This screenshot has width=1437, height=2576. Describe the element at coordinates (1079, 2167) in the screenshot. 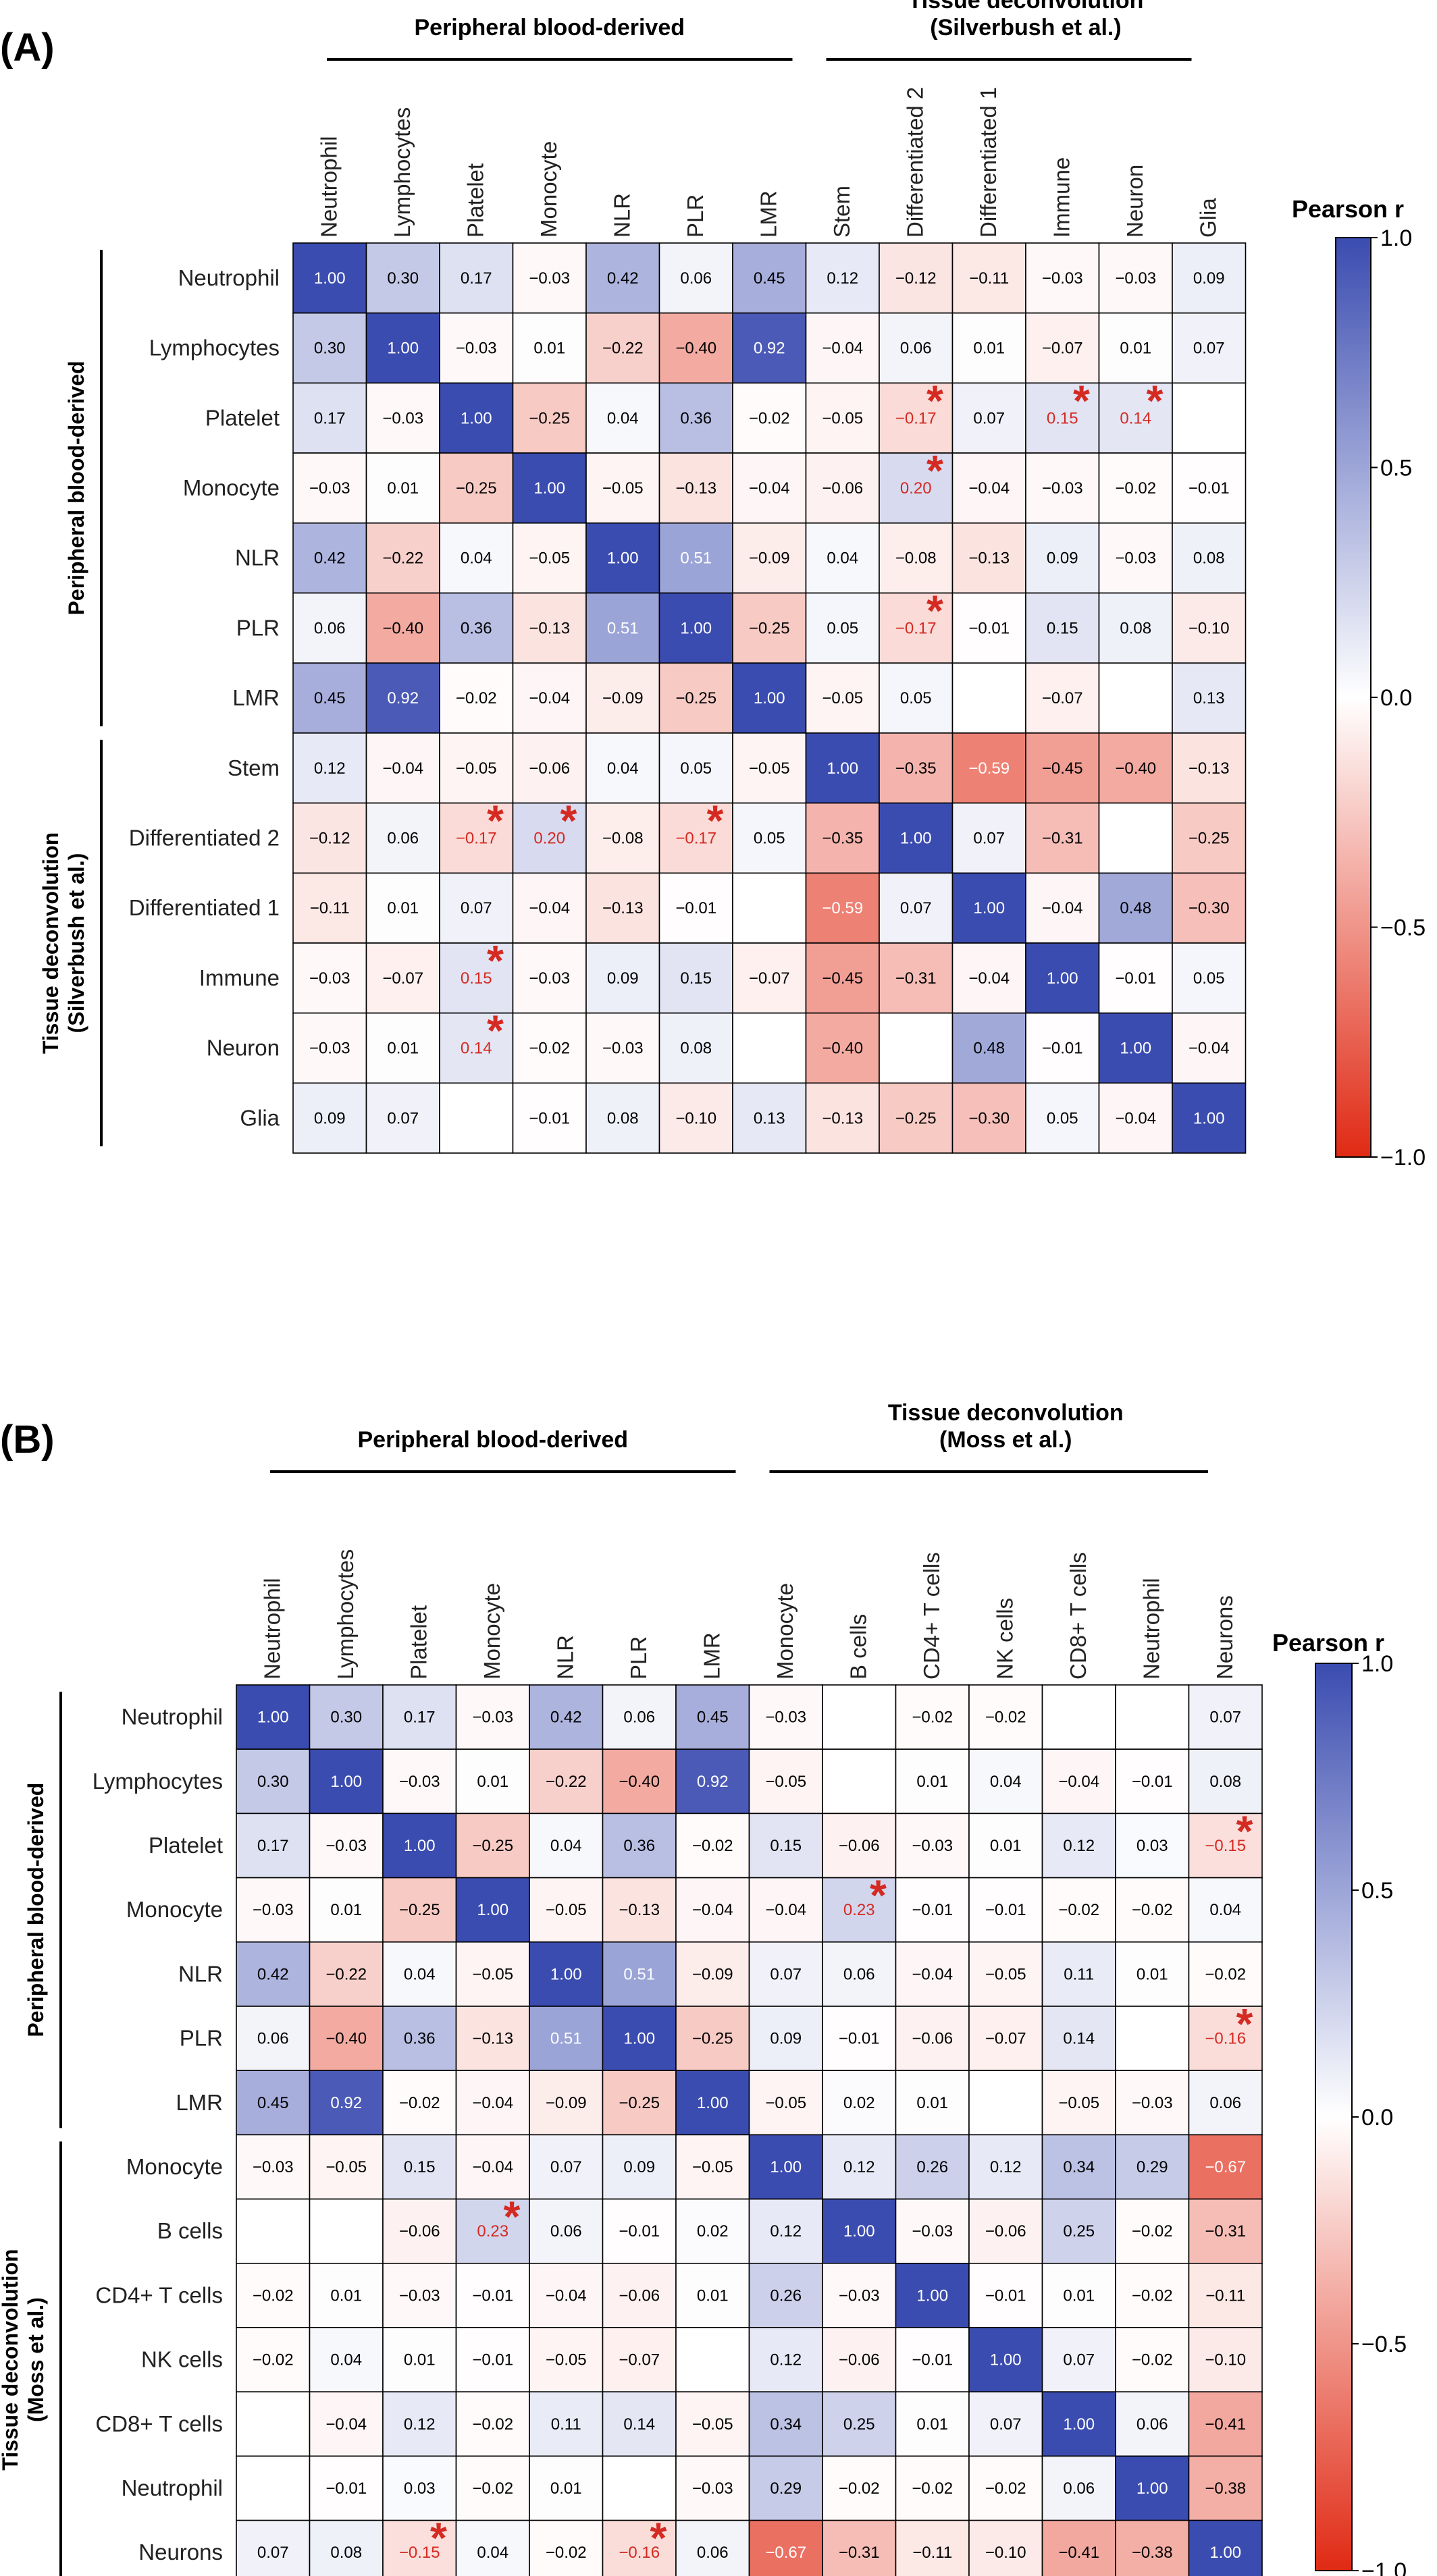

I see `cell-value: 0.34` at that location.